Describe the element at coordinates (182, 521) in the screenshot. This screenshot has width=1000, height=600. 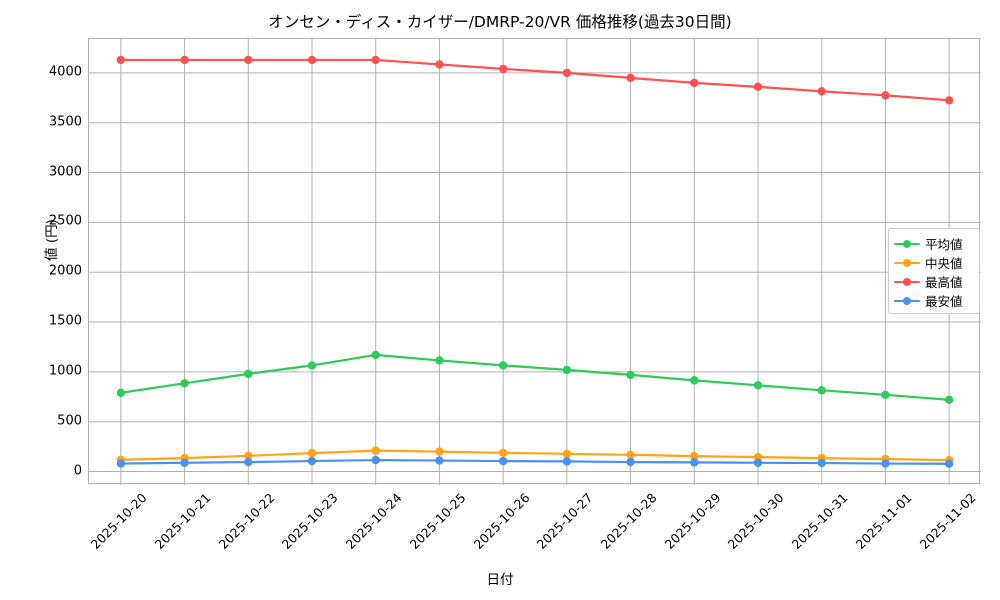
I see `x-tick-label: 2025-10-21` at that location.